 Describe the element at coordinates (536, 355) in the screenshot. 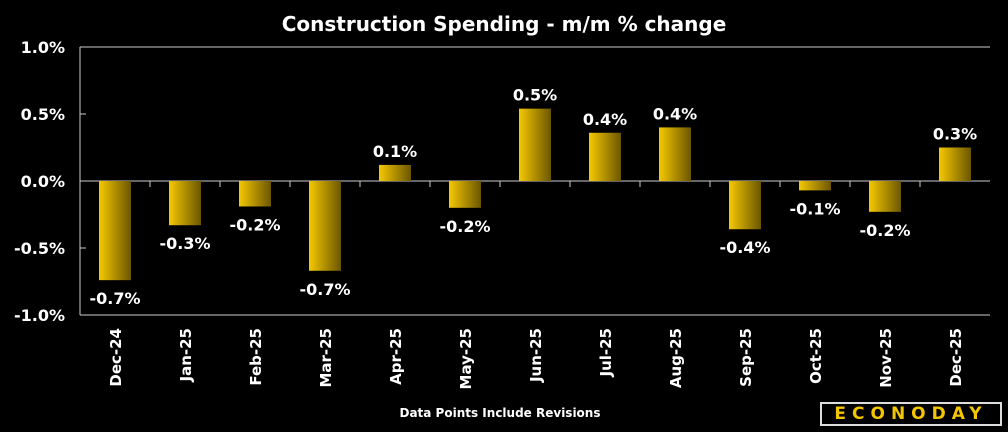

I see `x-tick-label: Jun-25` at that location.